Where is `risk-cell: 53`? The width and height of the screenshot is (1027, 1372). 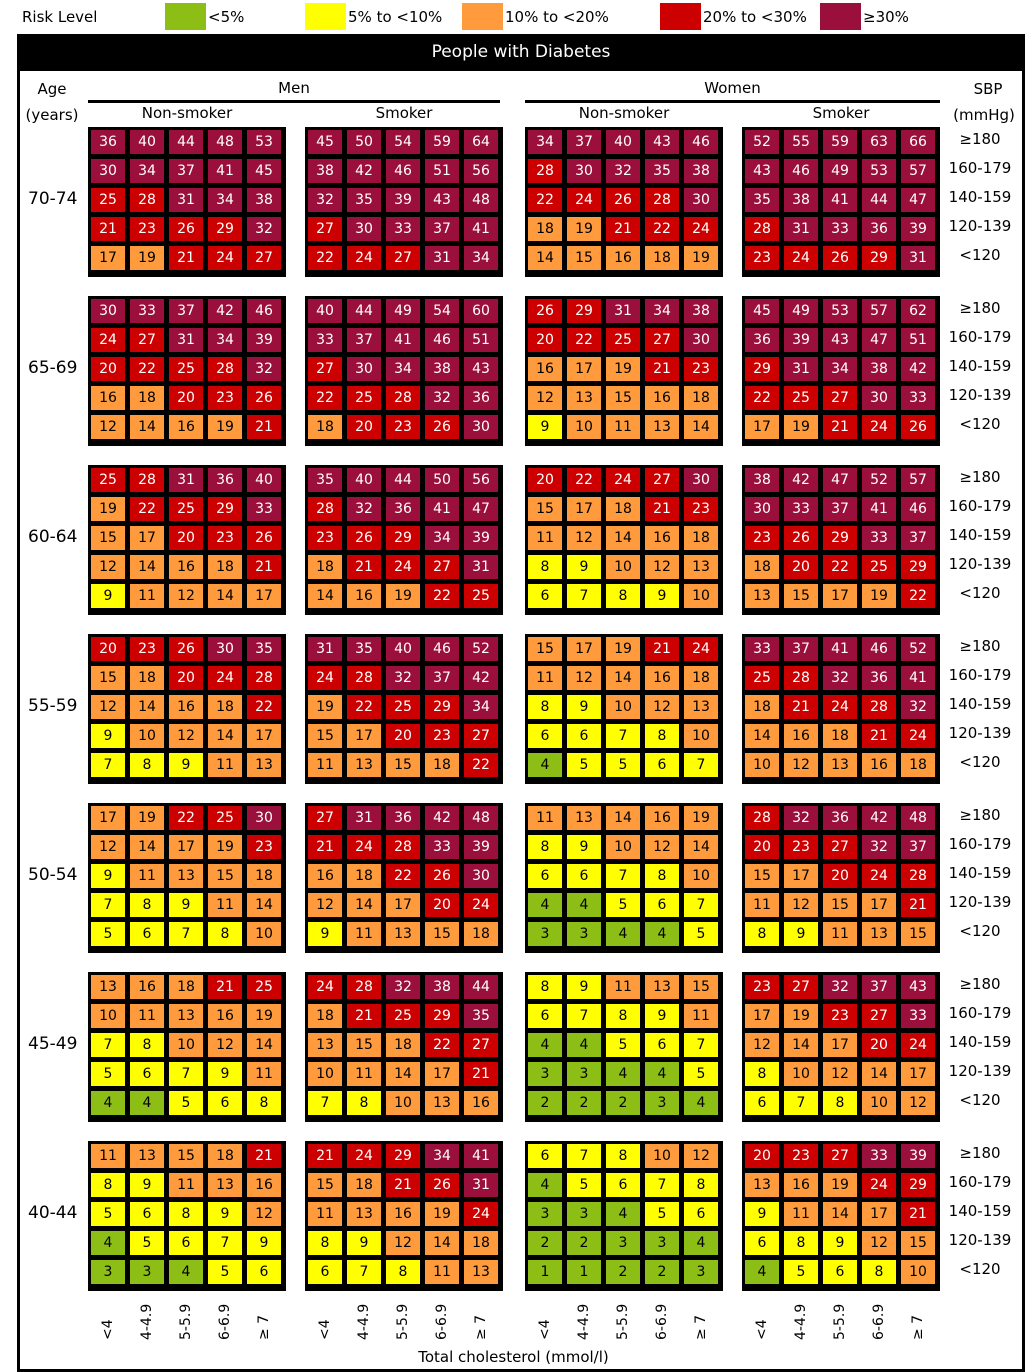 risk-cell: 53 is located at coordinates (840, 311).